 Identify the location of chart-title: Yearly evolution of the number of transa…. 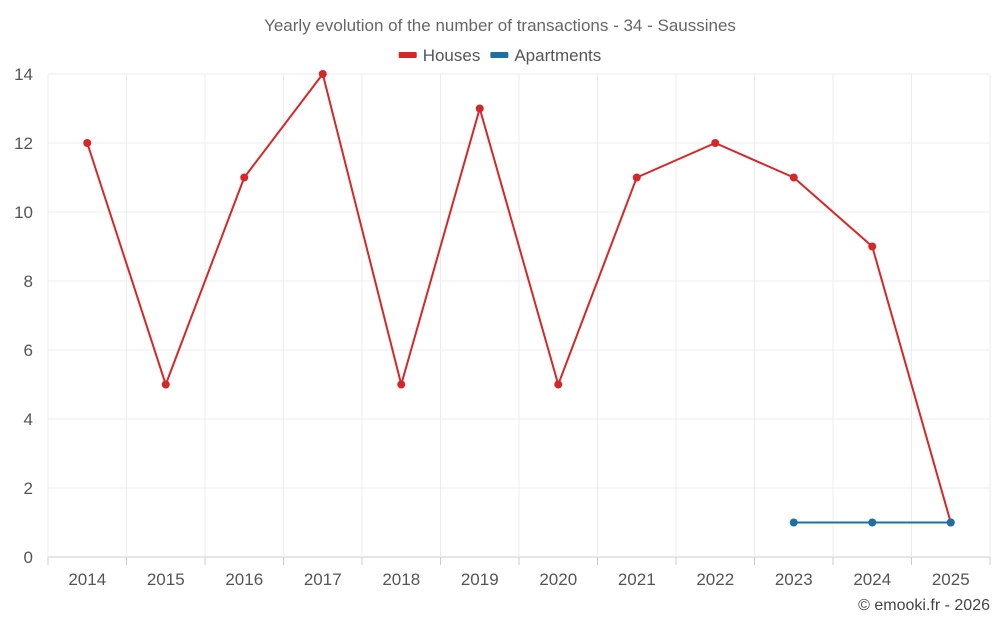
(500, 25).